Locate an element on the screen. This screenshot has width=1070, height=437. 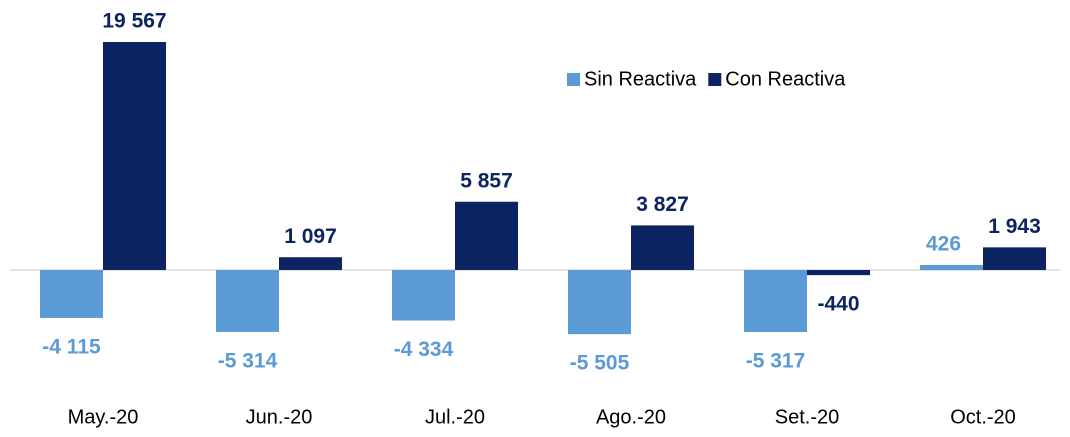
data-label: 1 943 is located at coordinates (1014, 226).